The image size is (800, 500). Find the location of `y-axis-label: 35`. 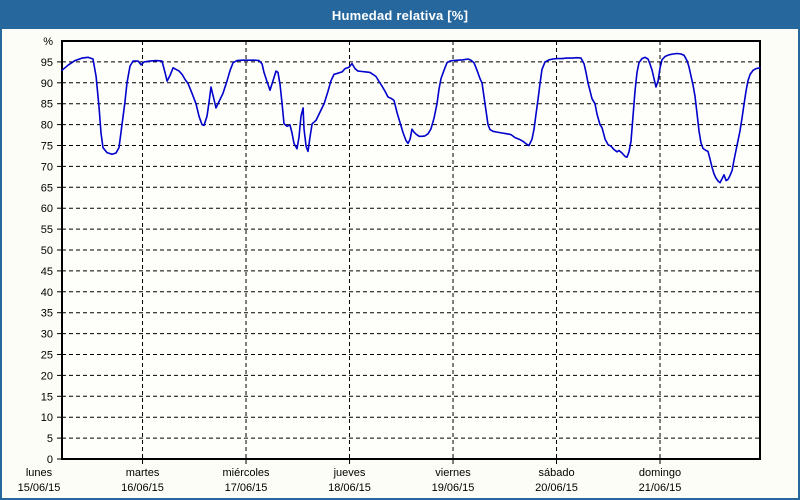

y-axis-label: 35 is located at coordinates (47, 314).